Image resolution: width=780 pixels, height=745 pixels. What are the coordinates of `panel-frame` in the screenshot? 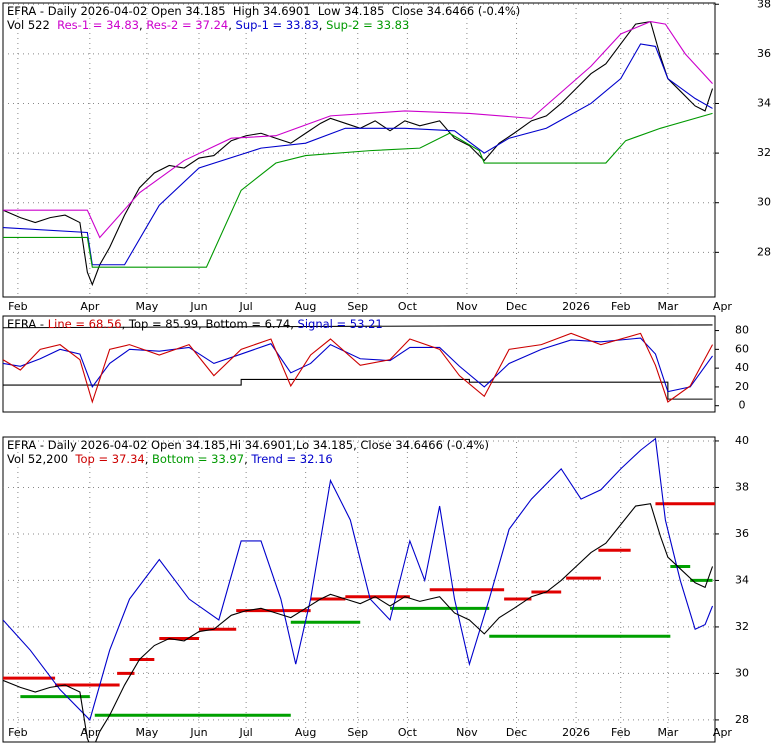 It's located at (359, 364).